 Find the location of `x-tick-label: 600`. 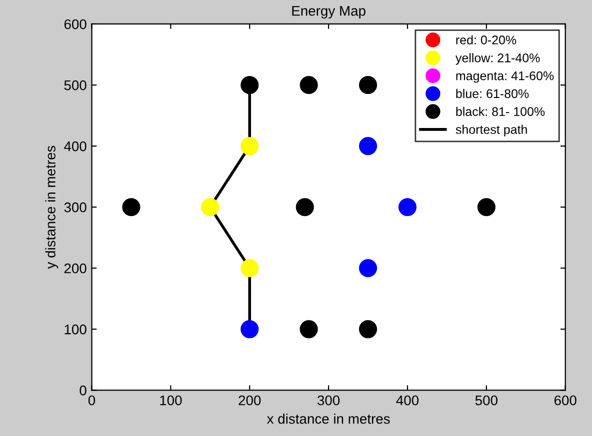

x-tick-label: 600 is located at coordinates (565, 400).